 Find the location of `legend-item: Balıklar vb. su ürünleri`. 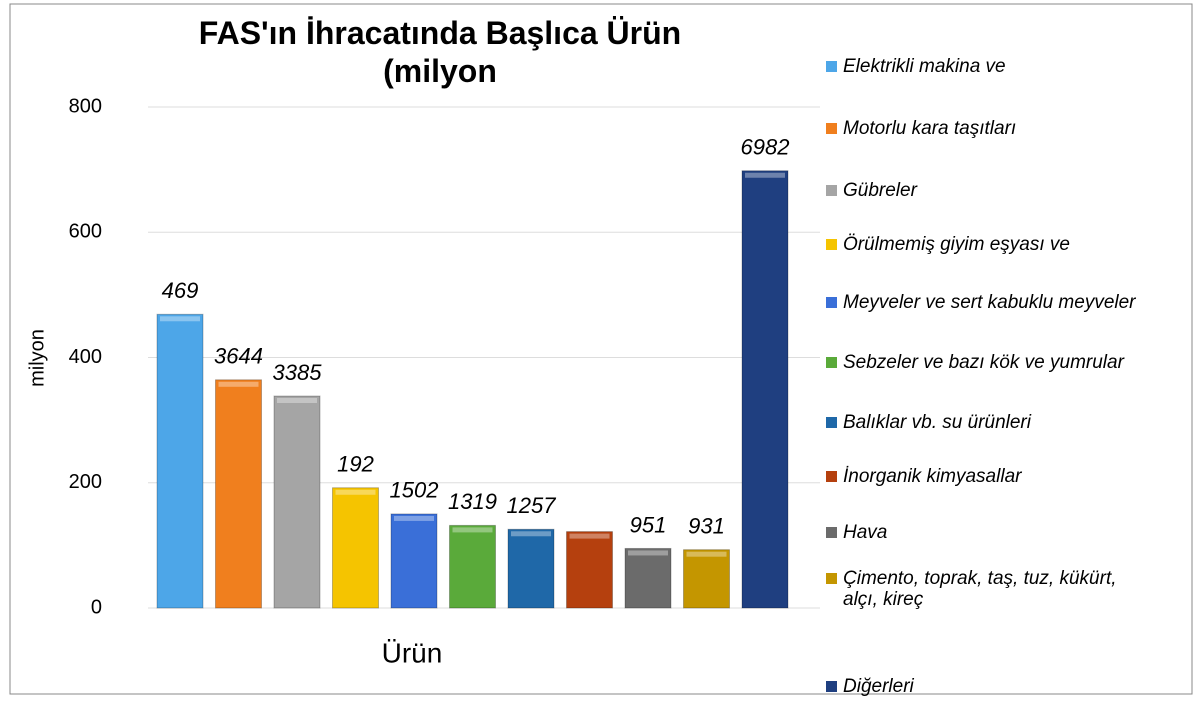

legend-item: Balıklar vb. su ürünleri is located at coordinates (928, 422).